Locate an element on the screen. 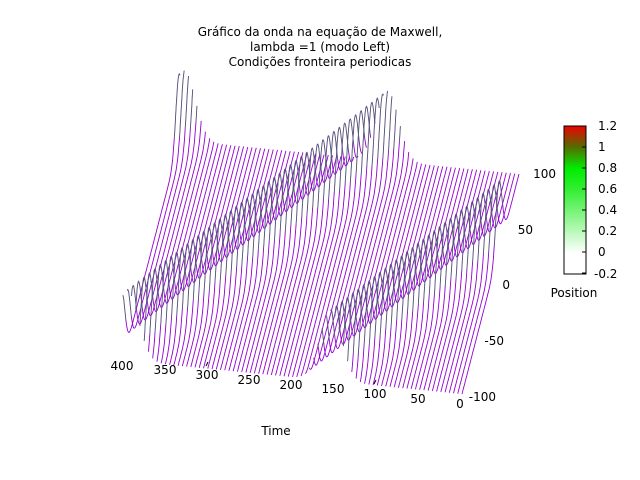  colorbar-gradient is located at coordinates (575, 200).